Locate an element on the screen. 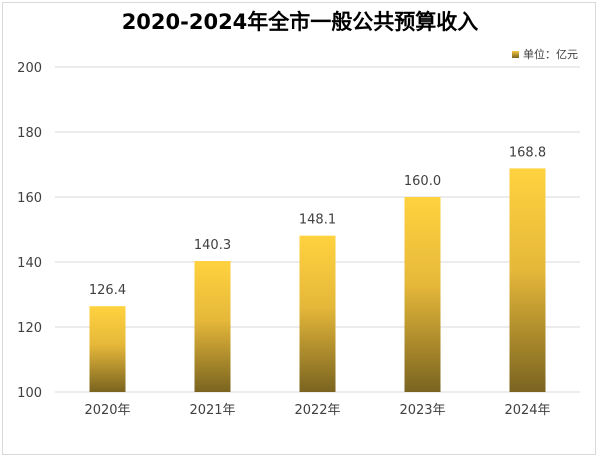 The height and width of the screenshot is (459, 600). y-tick-label: 200 is located at coordinates (29, 68).